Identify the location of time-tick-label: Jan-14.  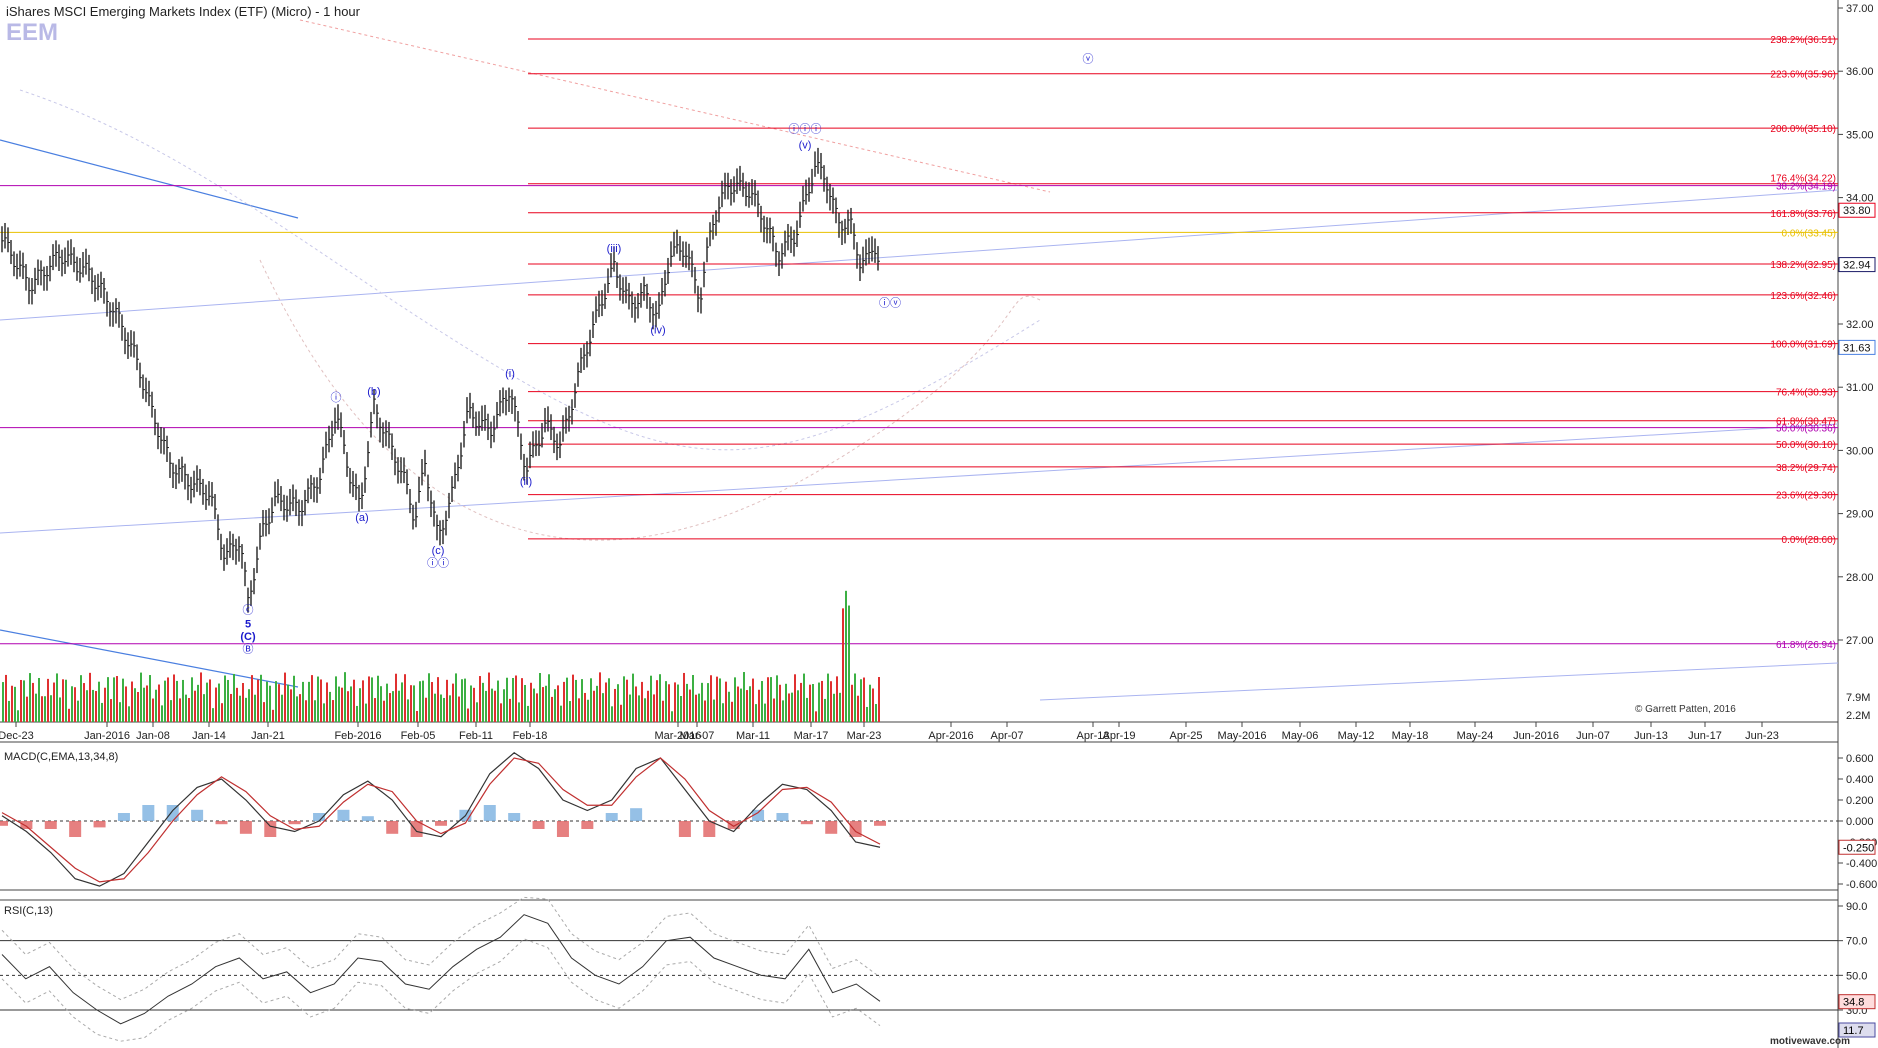
(209, 736).